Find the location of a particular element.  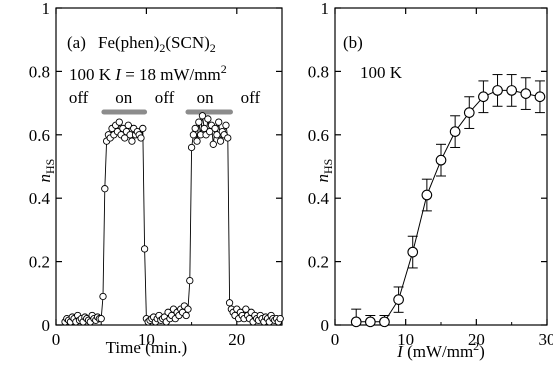

b-y-tick-label: 0.6 is located at coordinates (318, 135).